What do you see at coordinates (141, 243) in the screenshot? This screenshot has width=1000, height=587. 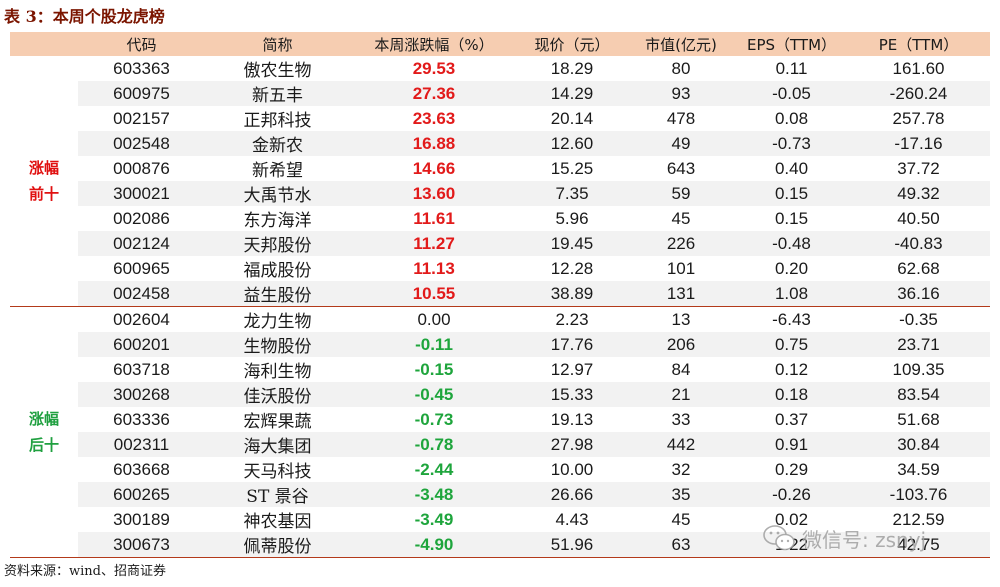 I see `code-cell: 002124` at bounding box center [141, 243].